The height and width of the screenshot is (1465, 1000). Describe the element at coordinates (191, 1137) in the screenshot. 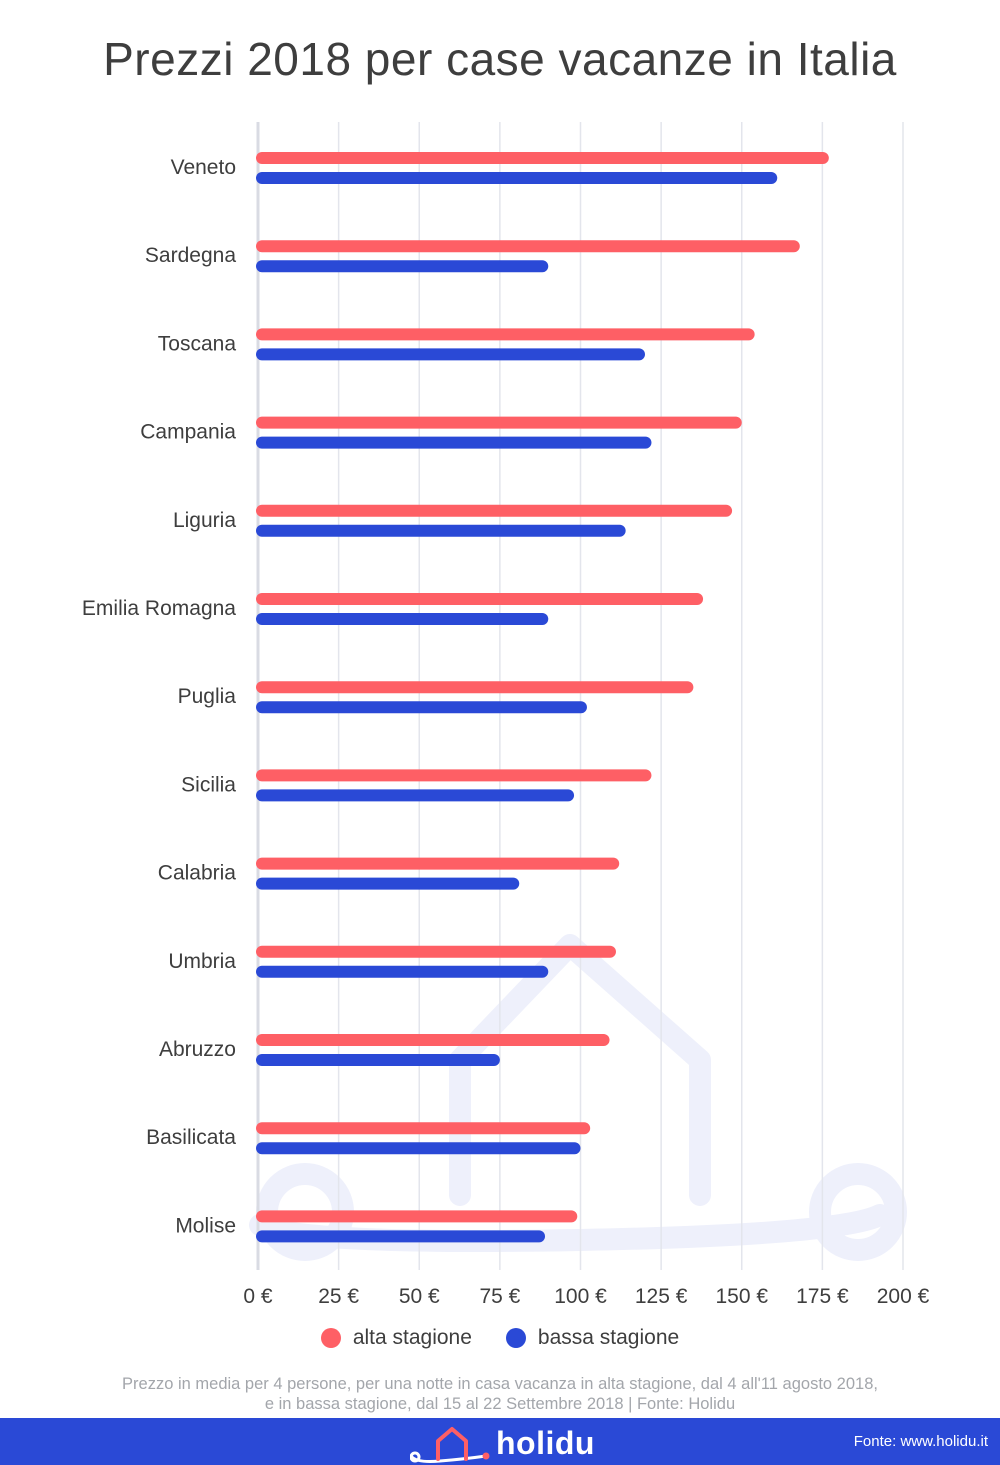

I see `category-label: Basilicata` at that location.